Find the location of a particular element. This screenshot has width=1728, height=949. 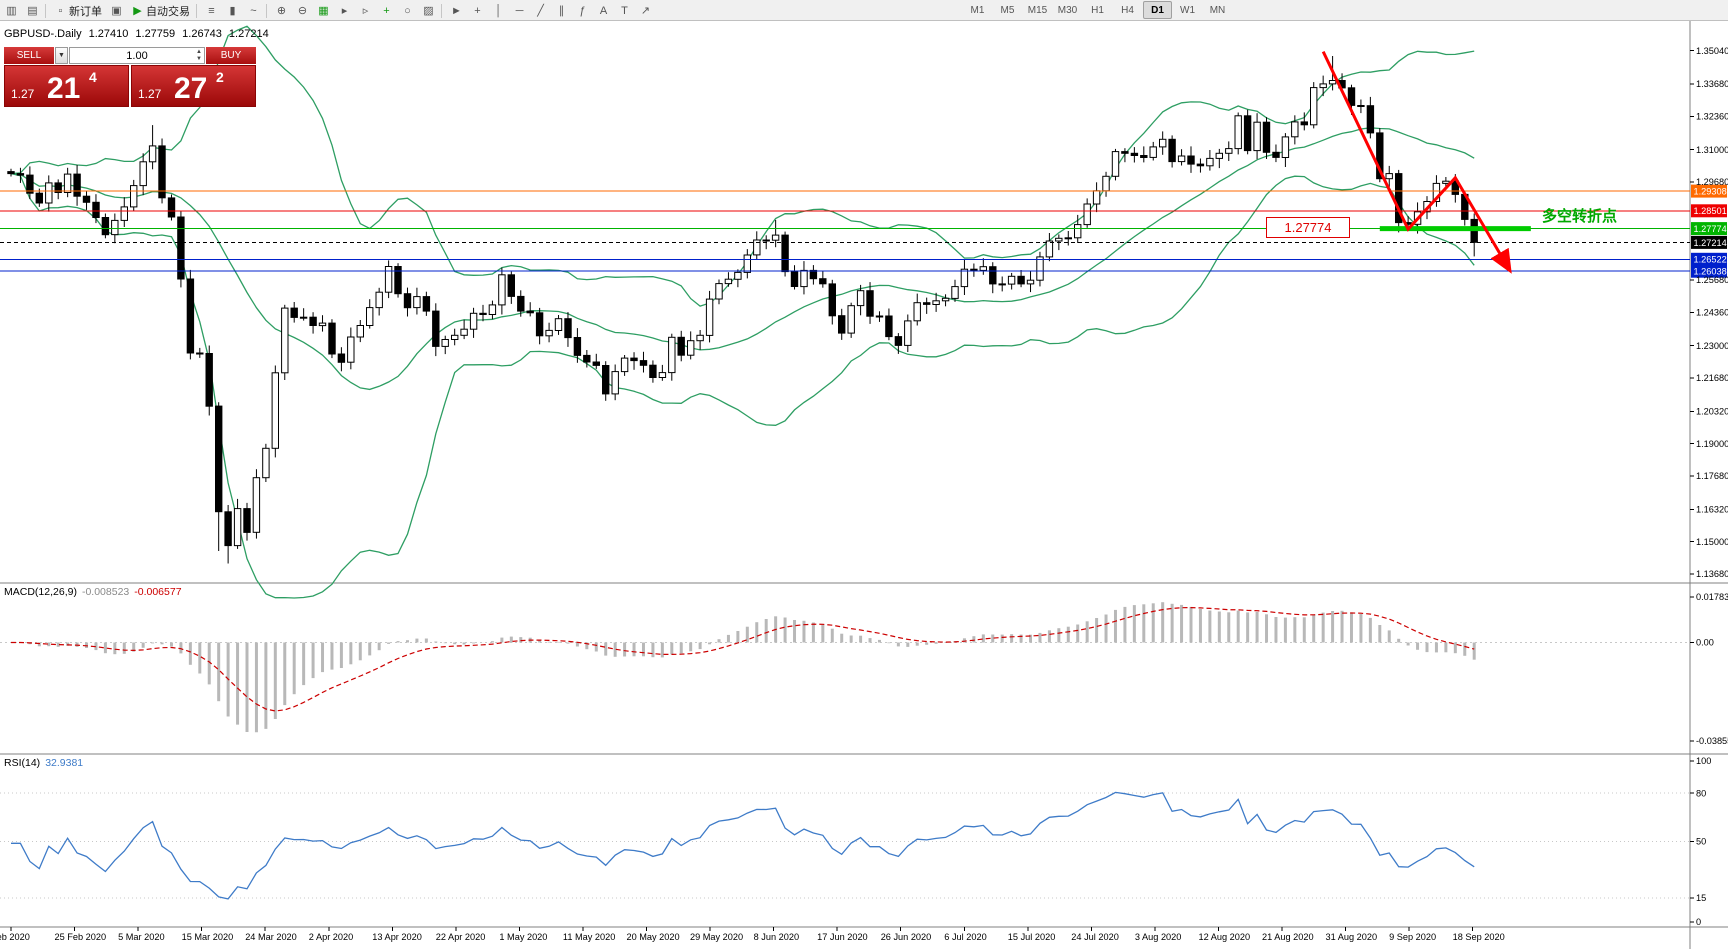

indicators-button: + is located at coordinates (386, 11).